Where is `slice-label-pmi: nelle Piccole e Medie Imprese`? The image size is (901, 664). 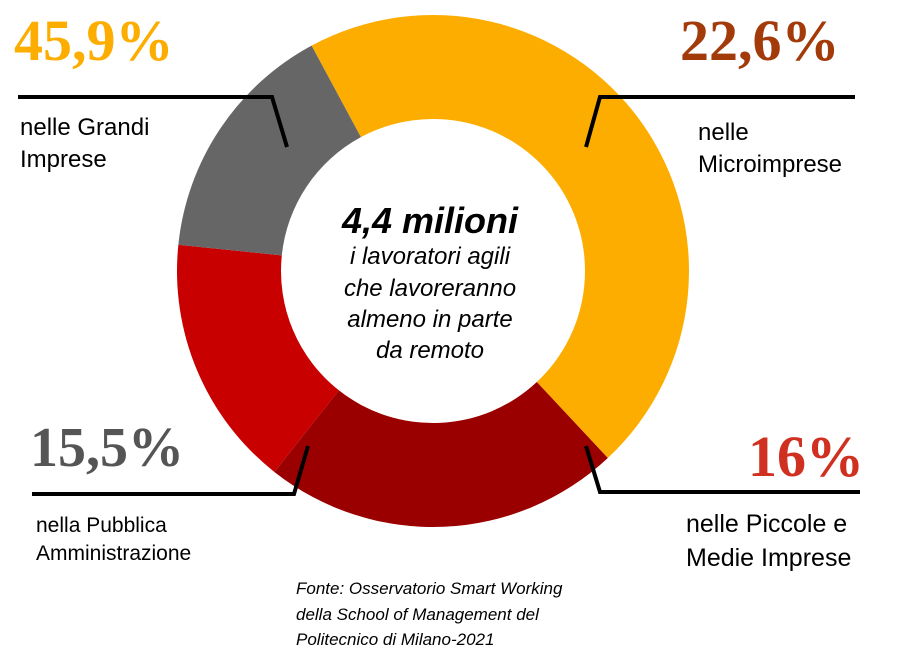 slice-label-pmi: nelle Piccole e Medie Imprese is located at coordinates (768, 542).